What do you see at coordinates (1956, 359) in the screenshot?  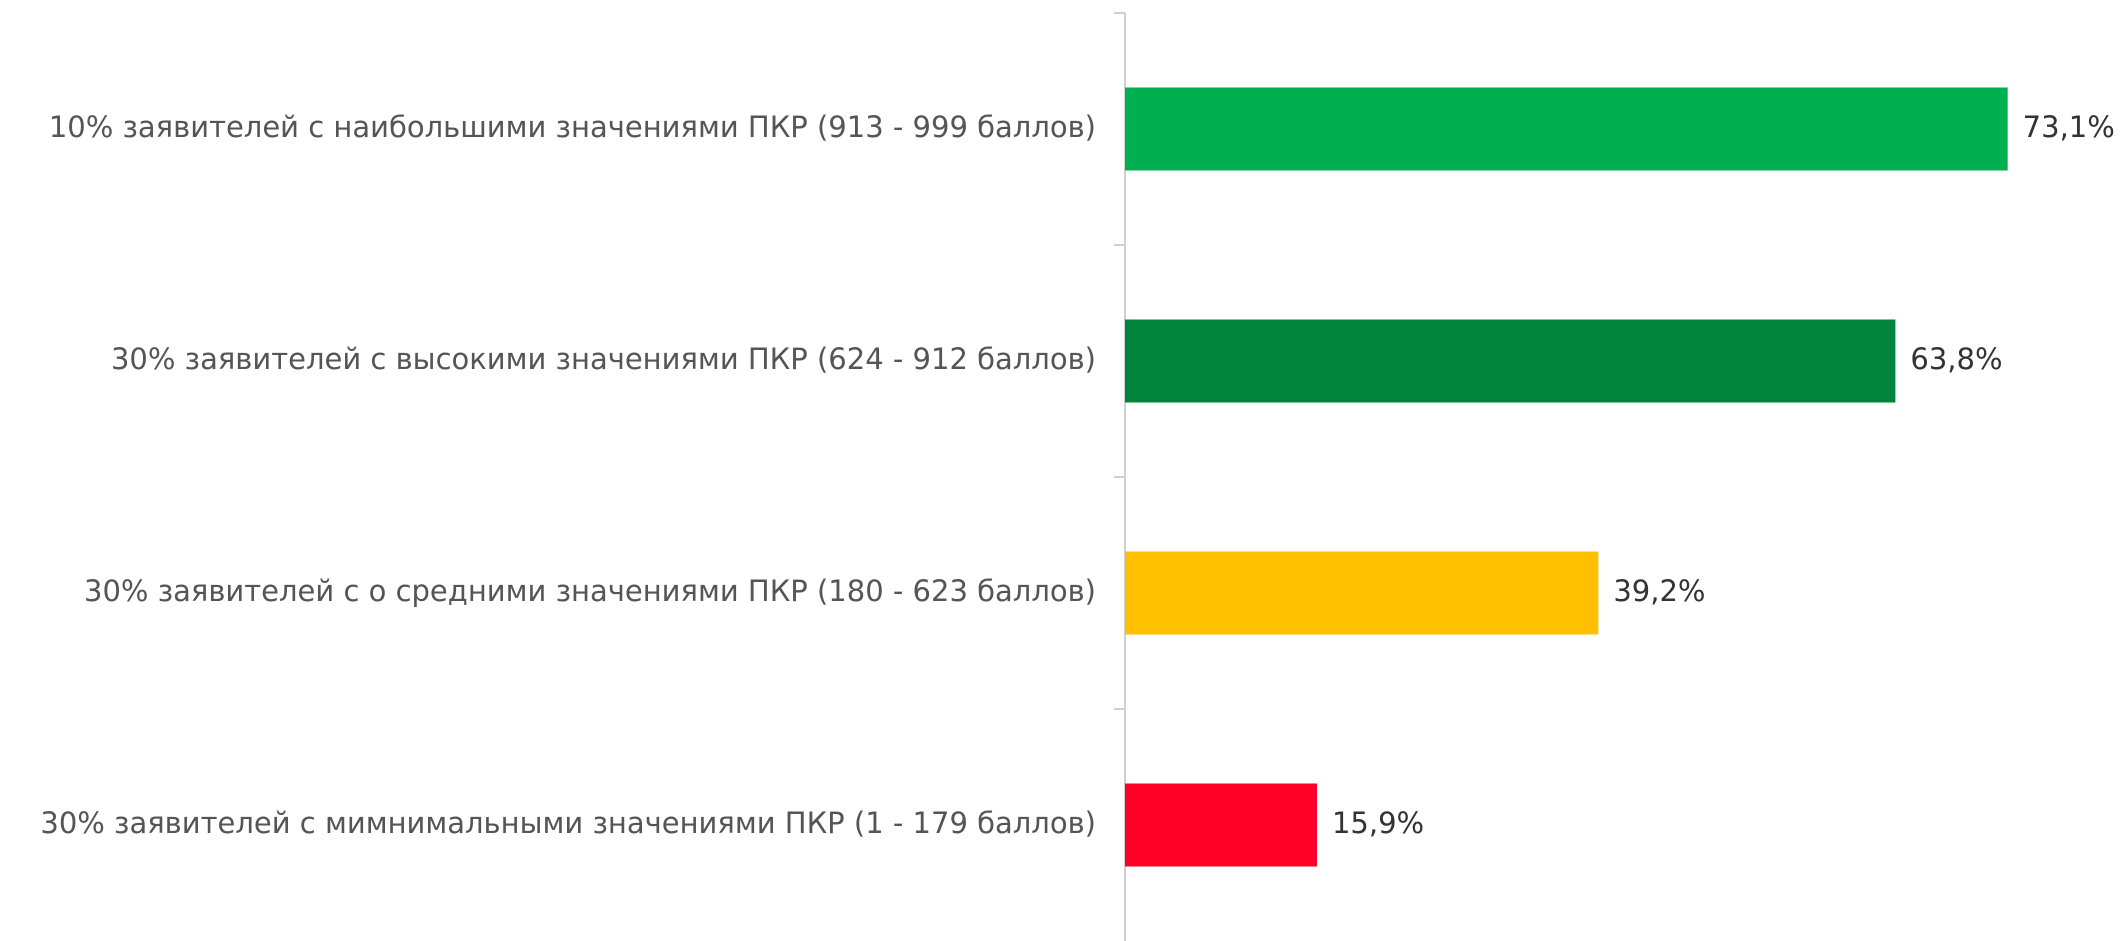 I see `value-label: 63,8%` at bounding box center [1956, 359].